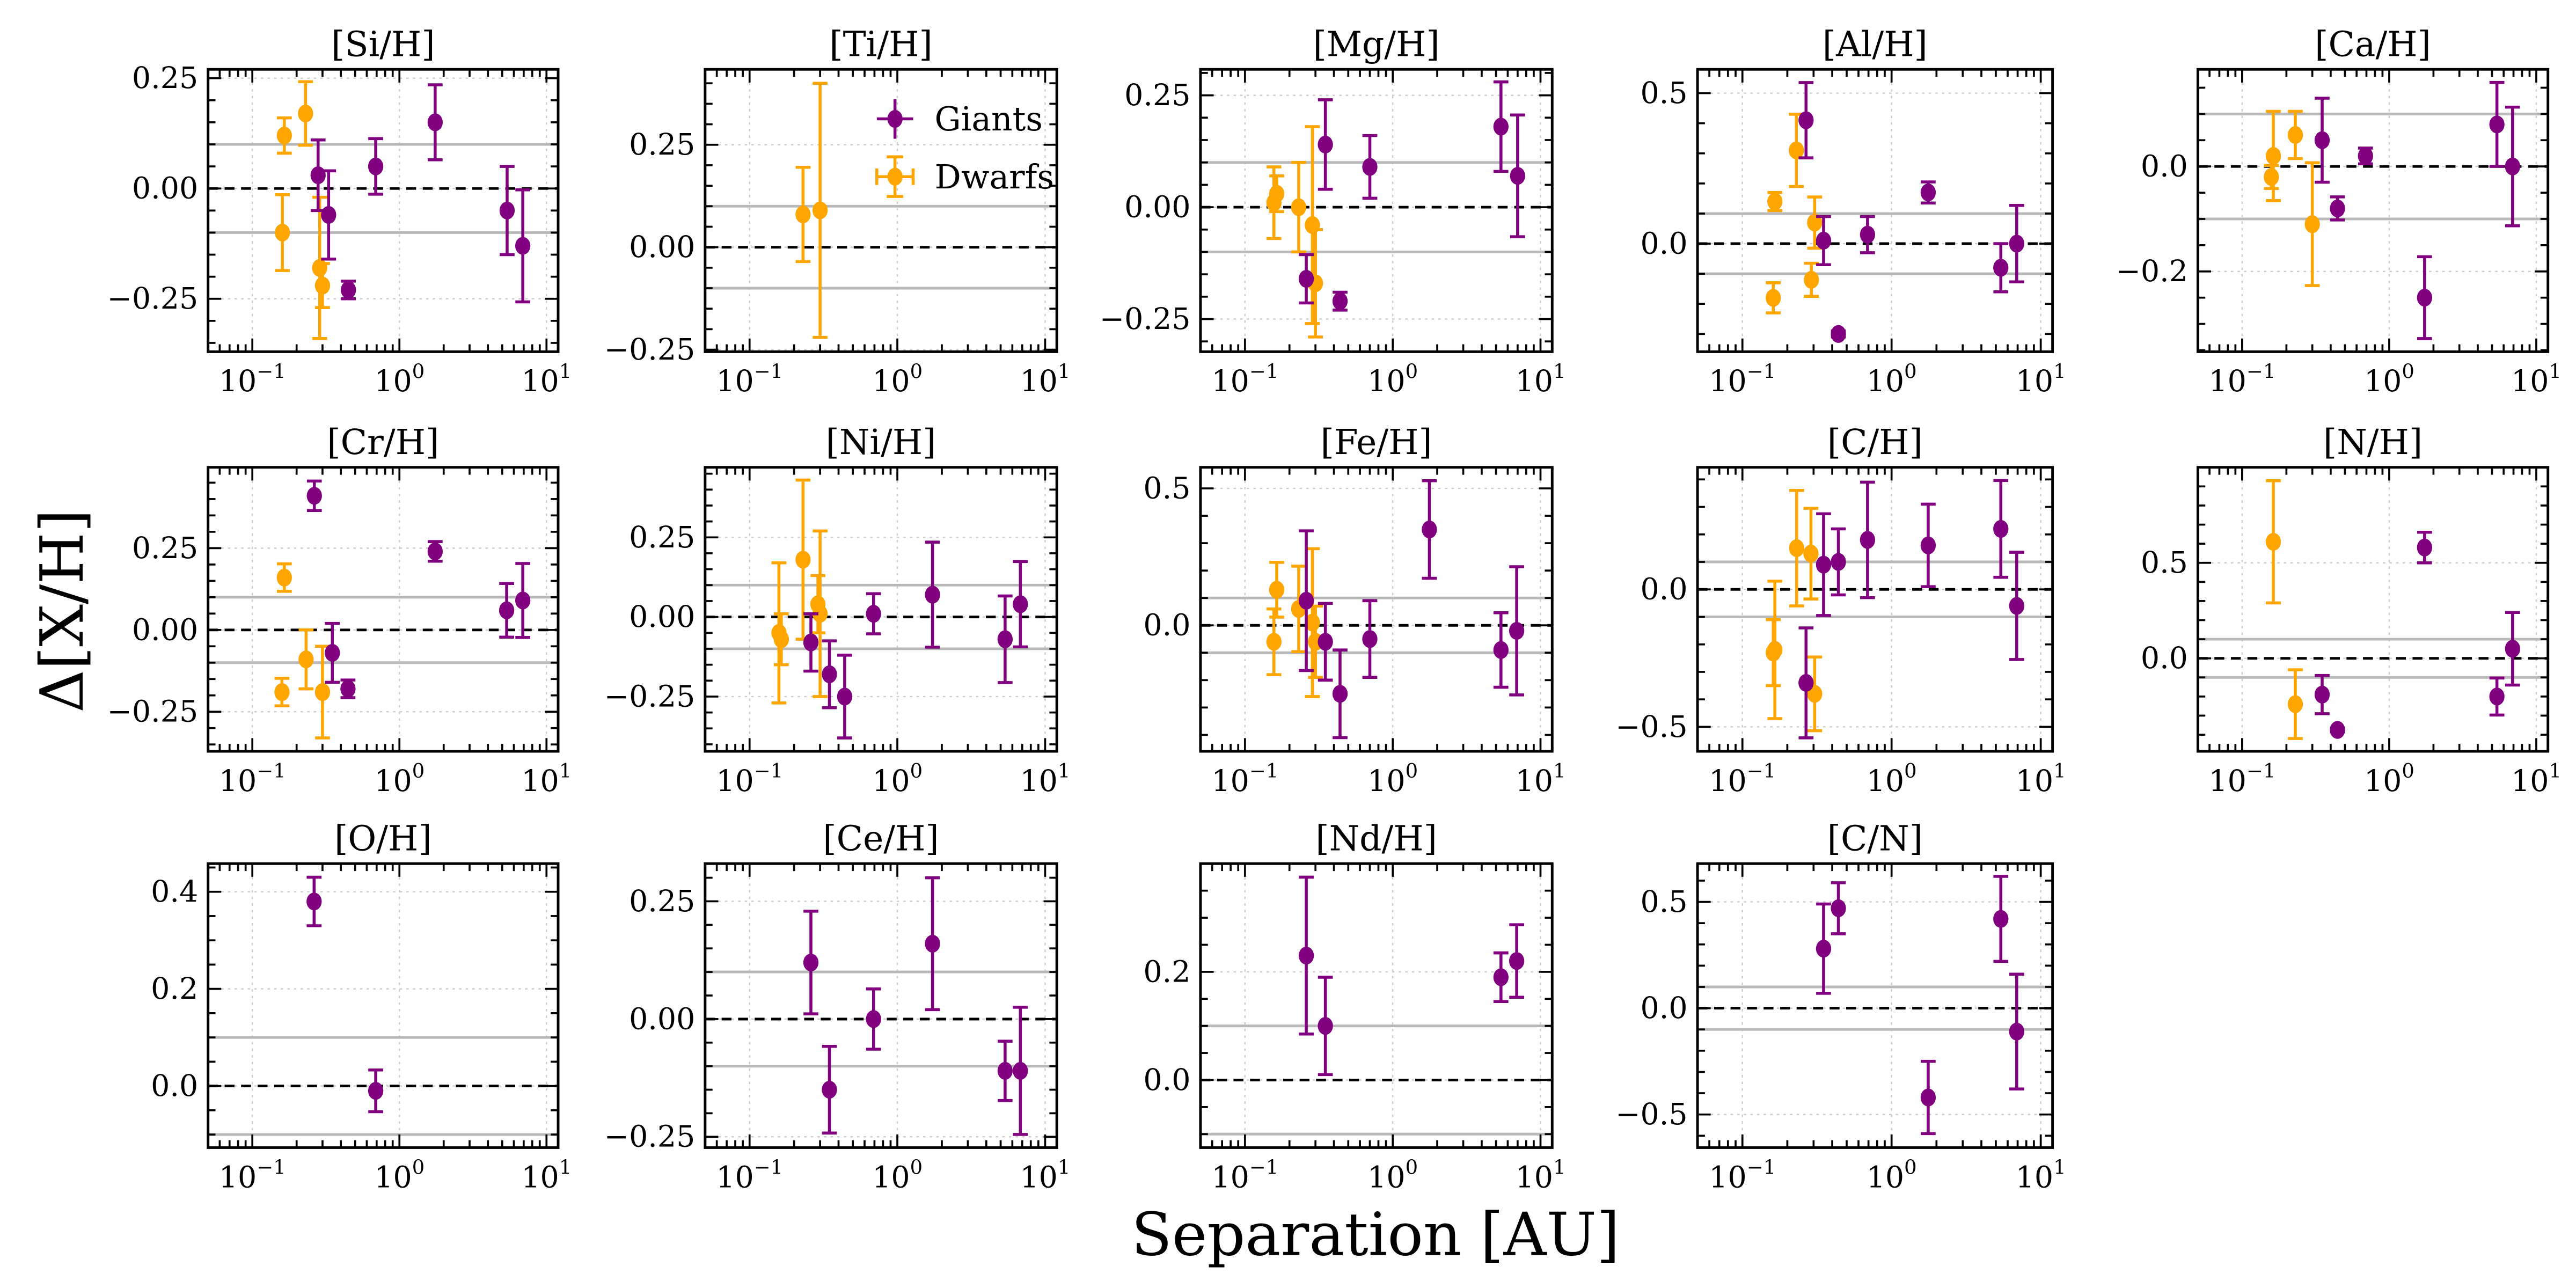  I want to click on y-axis-label: Δ[X/H], so click(62, 611).